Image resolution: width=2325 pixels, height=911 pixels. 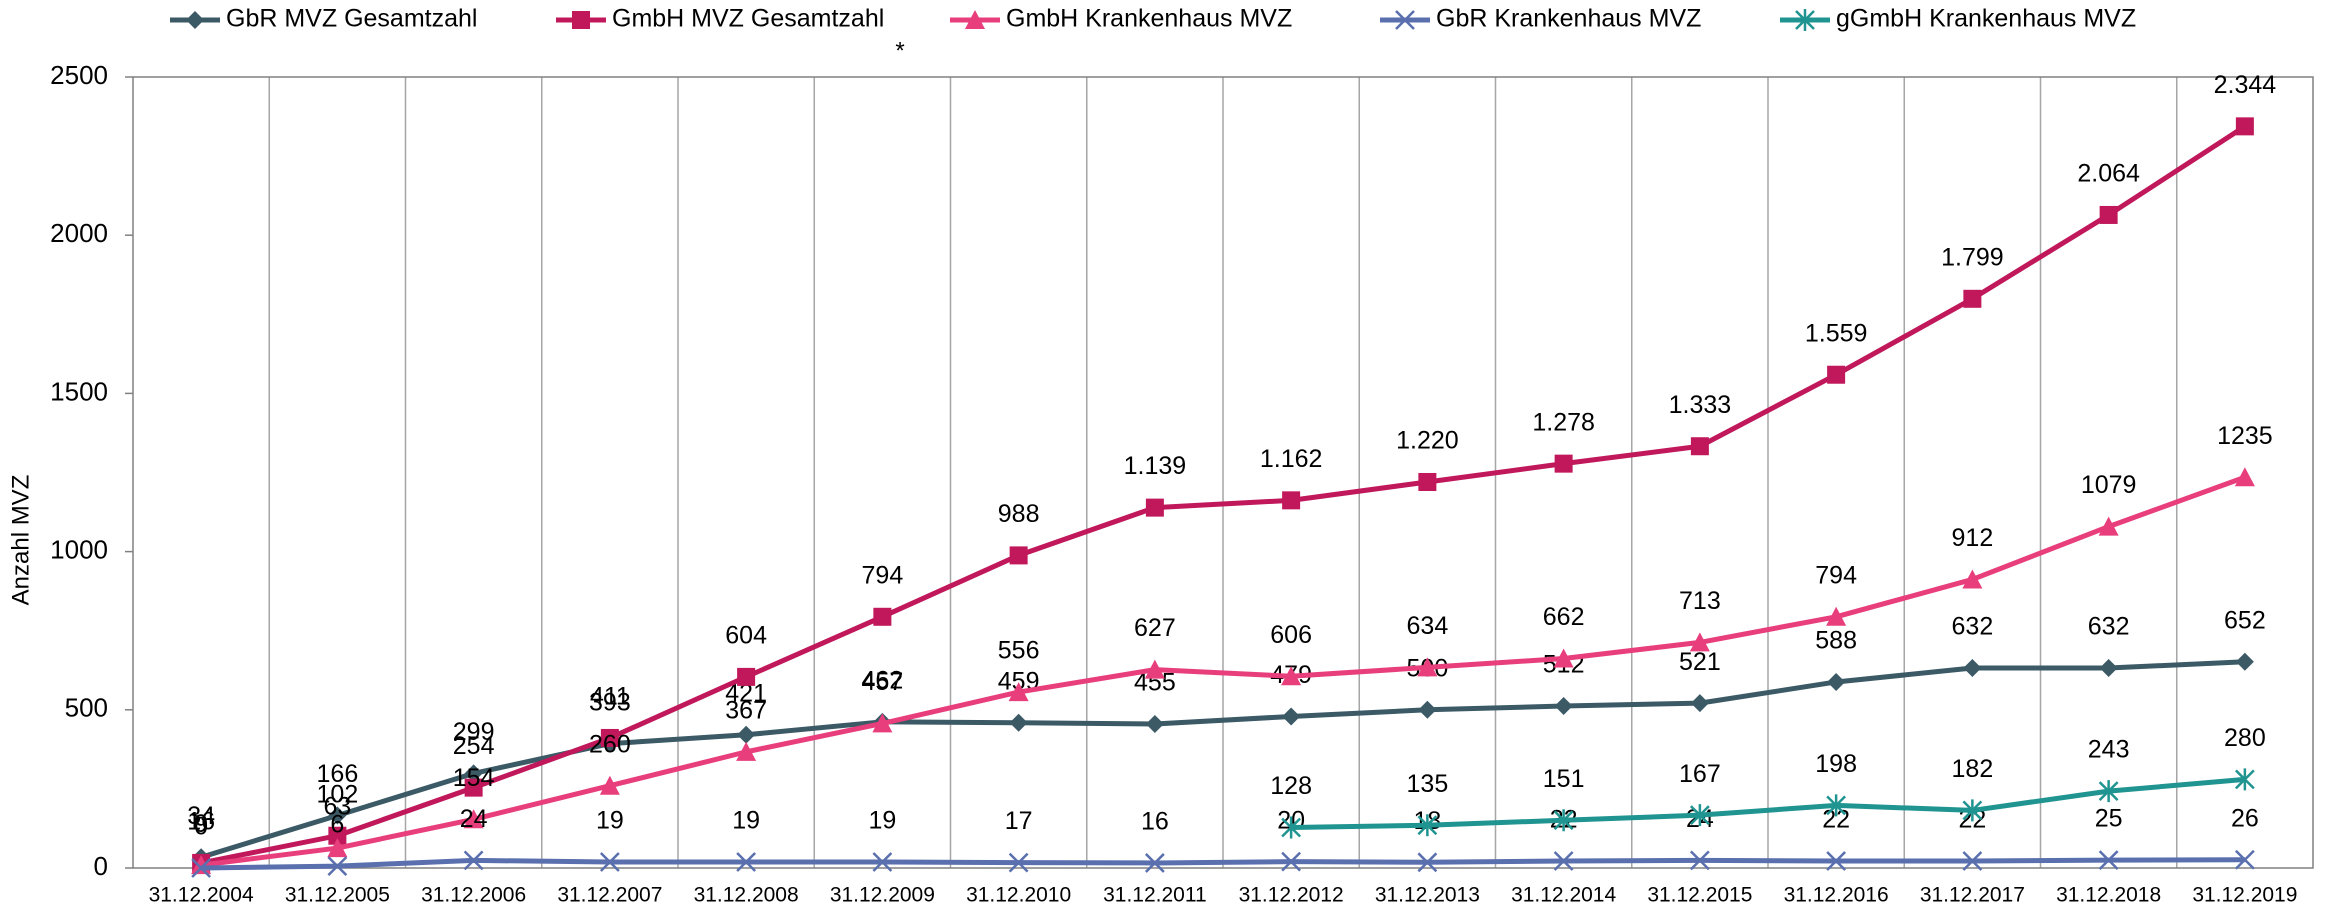 What do you see at coordinates (2109, 485) in the screenshot?
I see `data-label: 1079` at bounding box center [2109, 485].